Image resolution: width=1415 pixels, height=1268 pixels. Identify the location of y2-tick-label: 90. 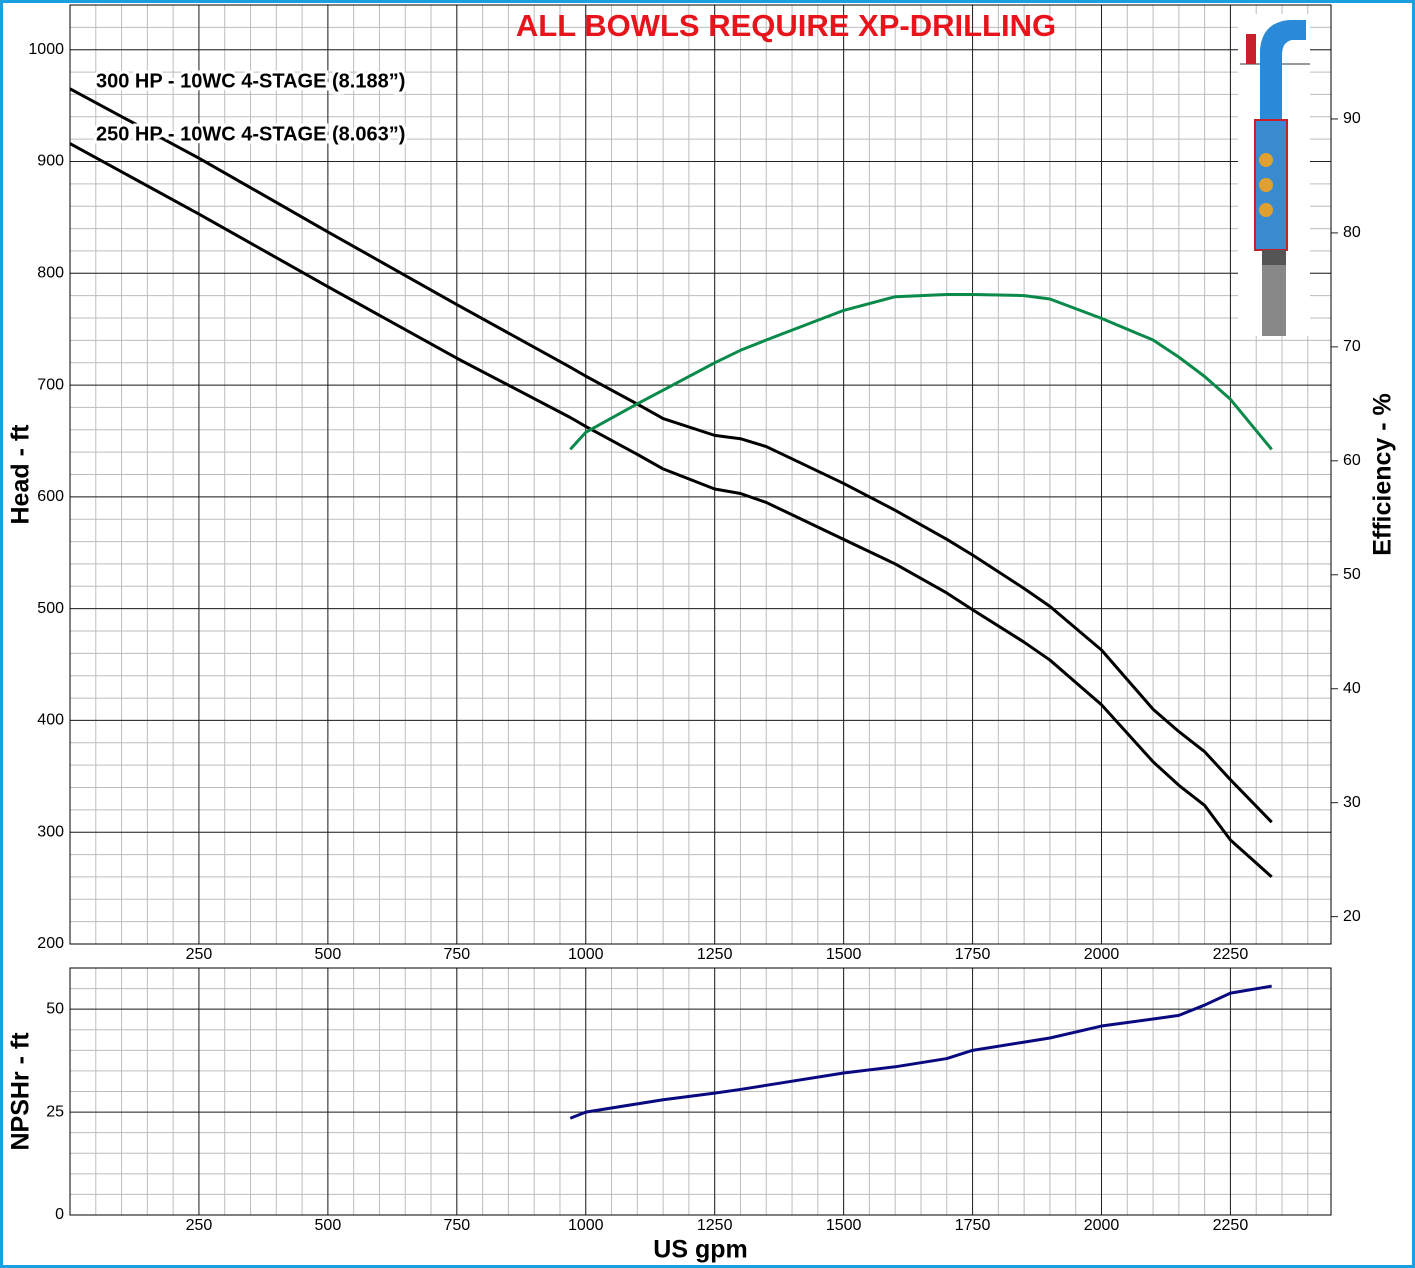
(1352, 118).